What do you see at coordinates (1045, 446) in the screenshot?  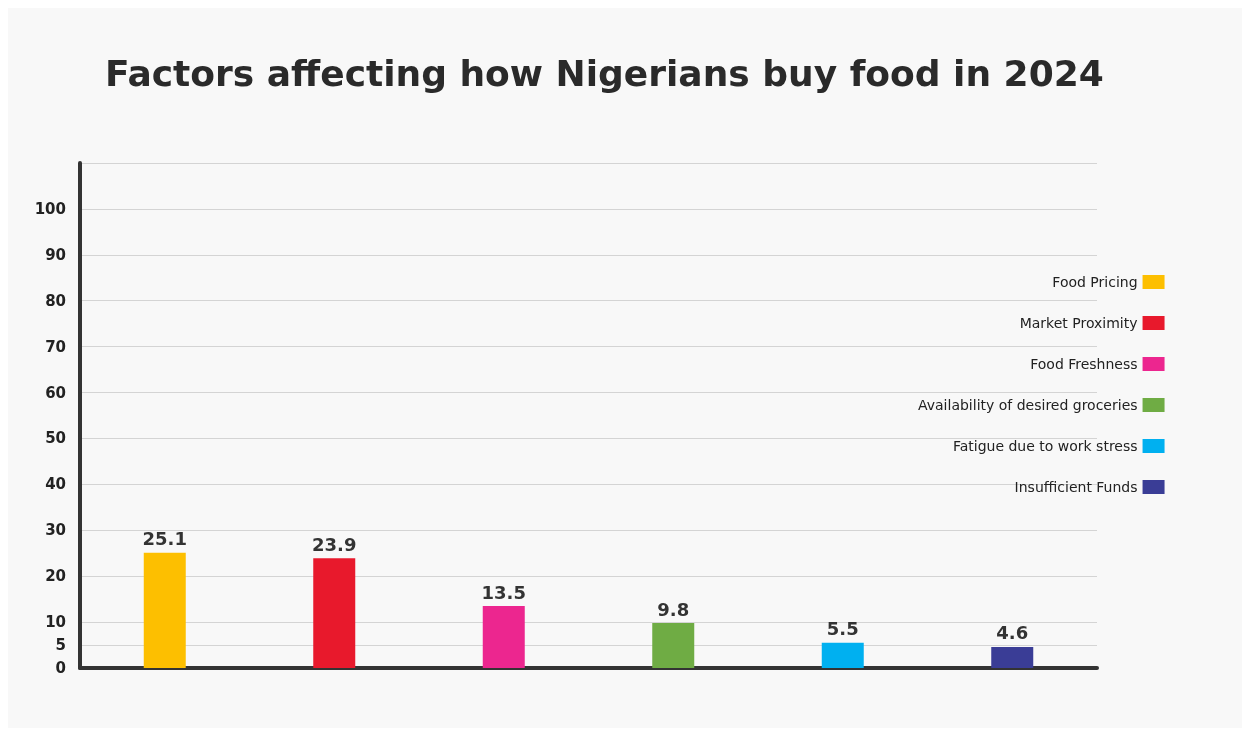 I see `legend-label: Fatigue due to work stress` at bounding box center [1045, 446].